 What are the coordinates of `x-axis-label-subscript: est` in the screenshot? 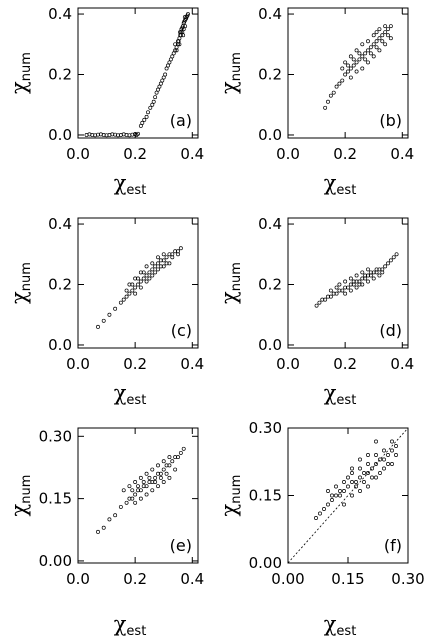 It's located at (346, 190).